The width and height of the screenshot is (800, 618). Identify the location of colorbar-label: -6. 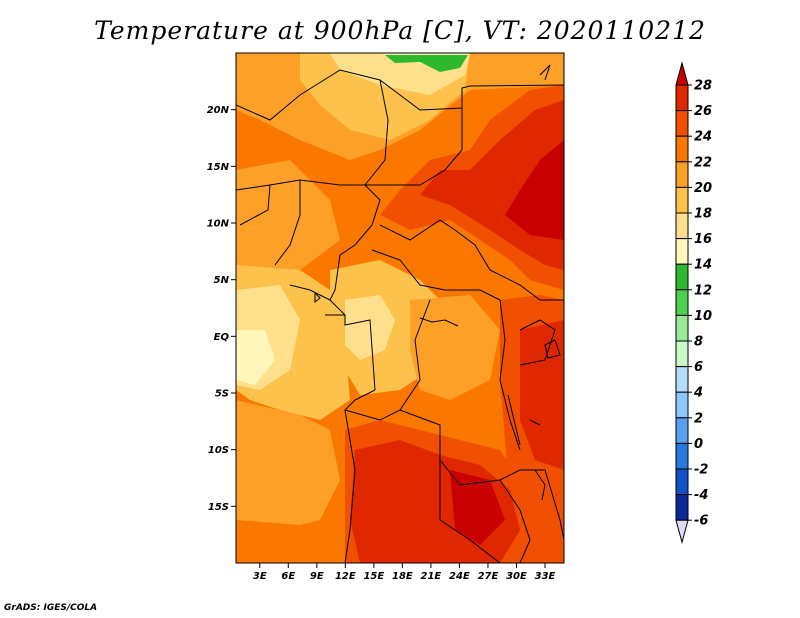
(701, 521).